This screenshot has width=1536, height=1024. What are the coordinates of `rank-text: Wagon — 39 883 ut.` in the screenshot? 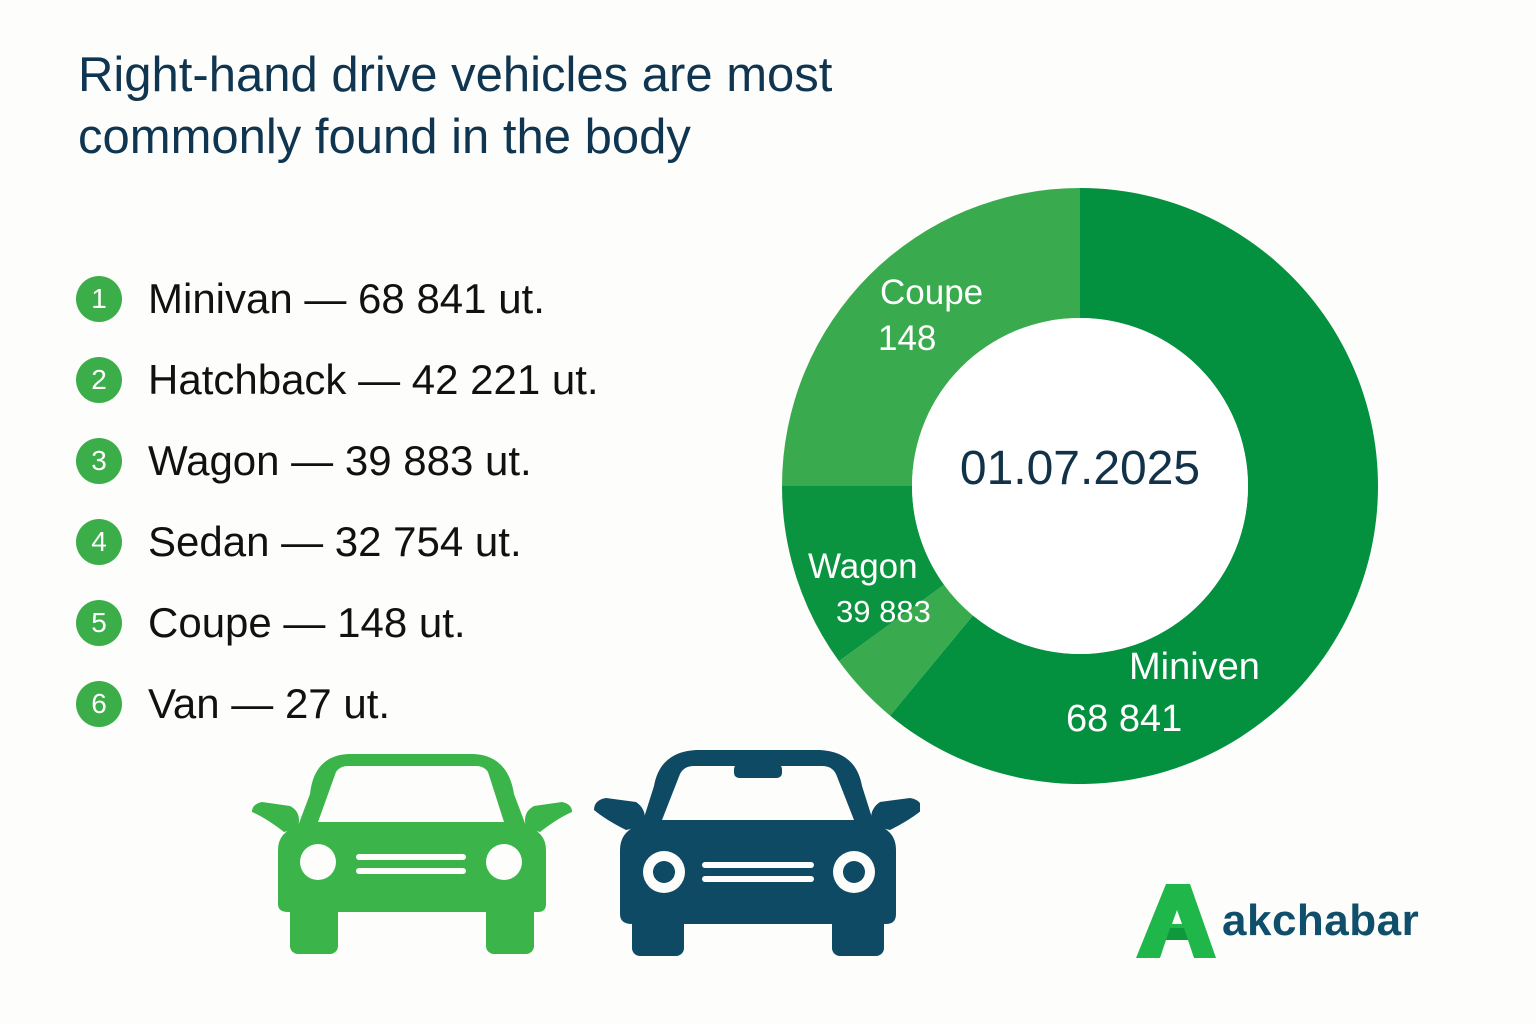 It's located at (340, 460).